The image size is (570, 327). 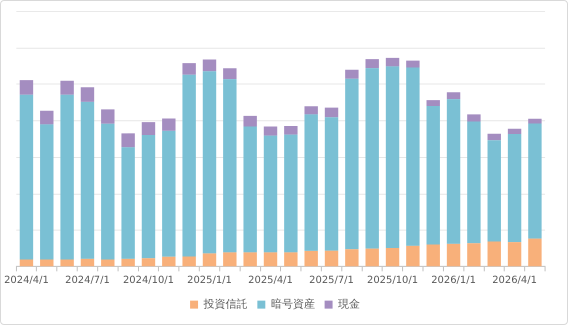 What do you see at coordinates (292, 303) in the screenshot?
I see `legend-label: 暗号資産` at bounding box center [292, 303].